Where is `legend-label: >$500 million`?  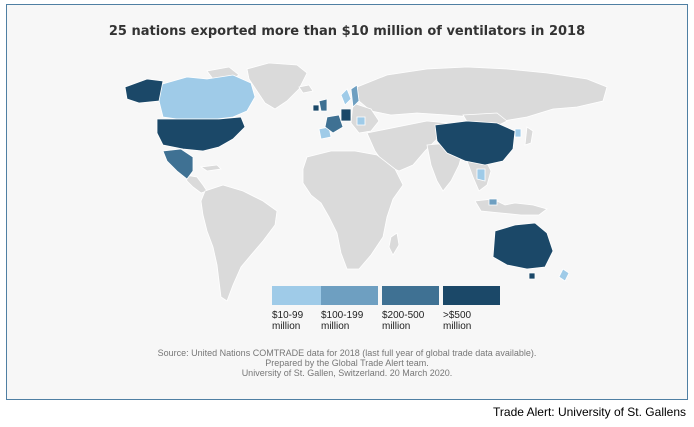 legend-label: >$500 million is located at coordinates (471, 321).